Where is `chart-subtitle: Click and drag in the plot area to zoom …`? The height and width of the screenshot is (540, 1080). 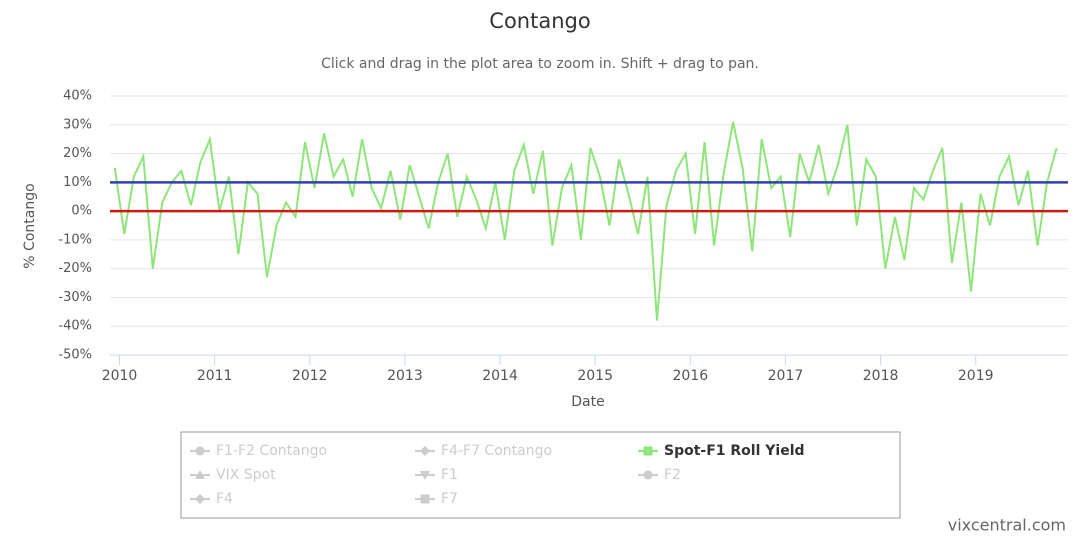
chart-subtitle: Click and drag in the plot area to zoom … is located at coordinates (540, 64).